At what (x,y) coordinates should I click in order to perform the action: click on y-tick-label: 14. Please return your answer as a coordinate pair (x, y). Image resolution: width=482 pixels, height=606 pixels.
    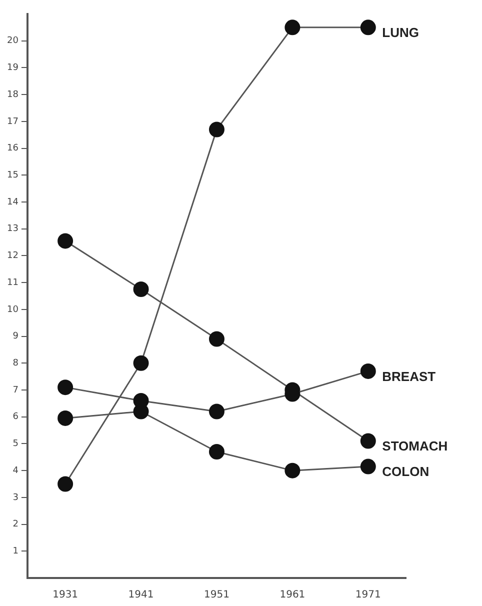
    Looking at the image, I should click on (13, 202).